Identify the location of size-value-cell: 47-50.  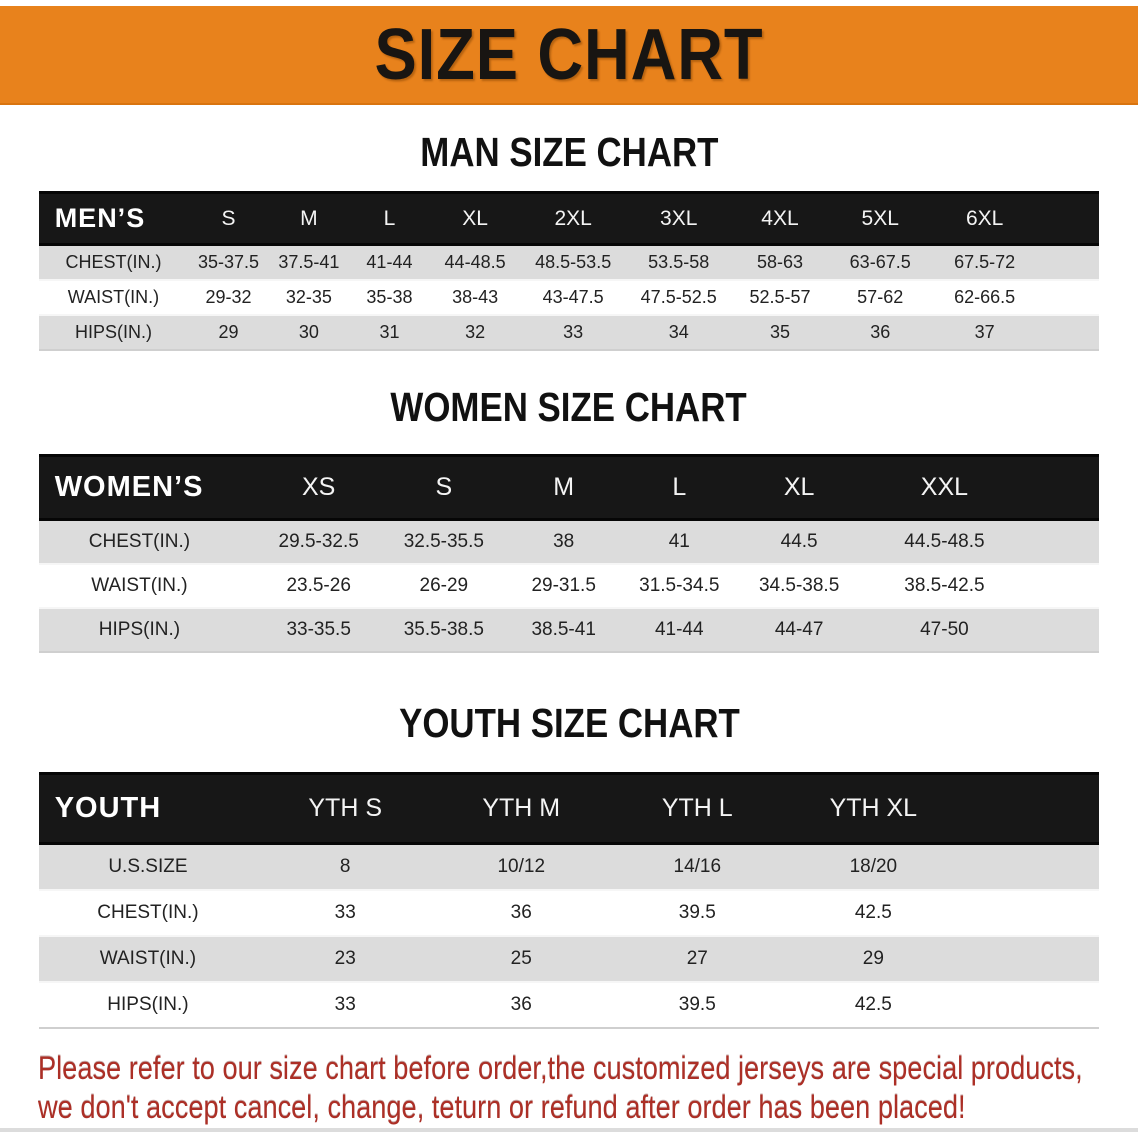
(945, 630).